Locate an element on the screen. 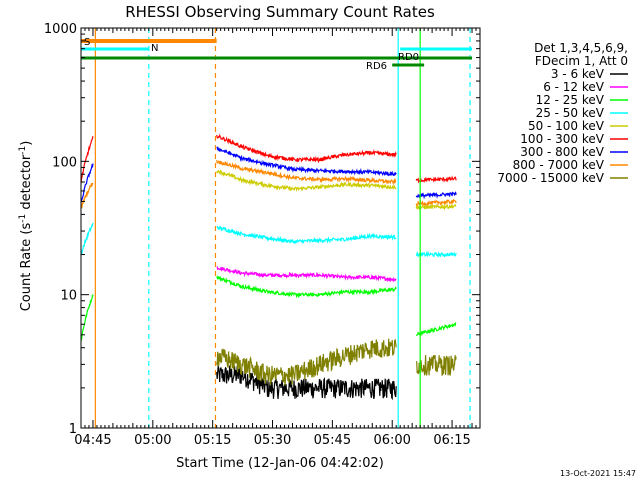 The image size is (640, 480). flag-label-rd0: RD0 is located at coordinates (408, 57).